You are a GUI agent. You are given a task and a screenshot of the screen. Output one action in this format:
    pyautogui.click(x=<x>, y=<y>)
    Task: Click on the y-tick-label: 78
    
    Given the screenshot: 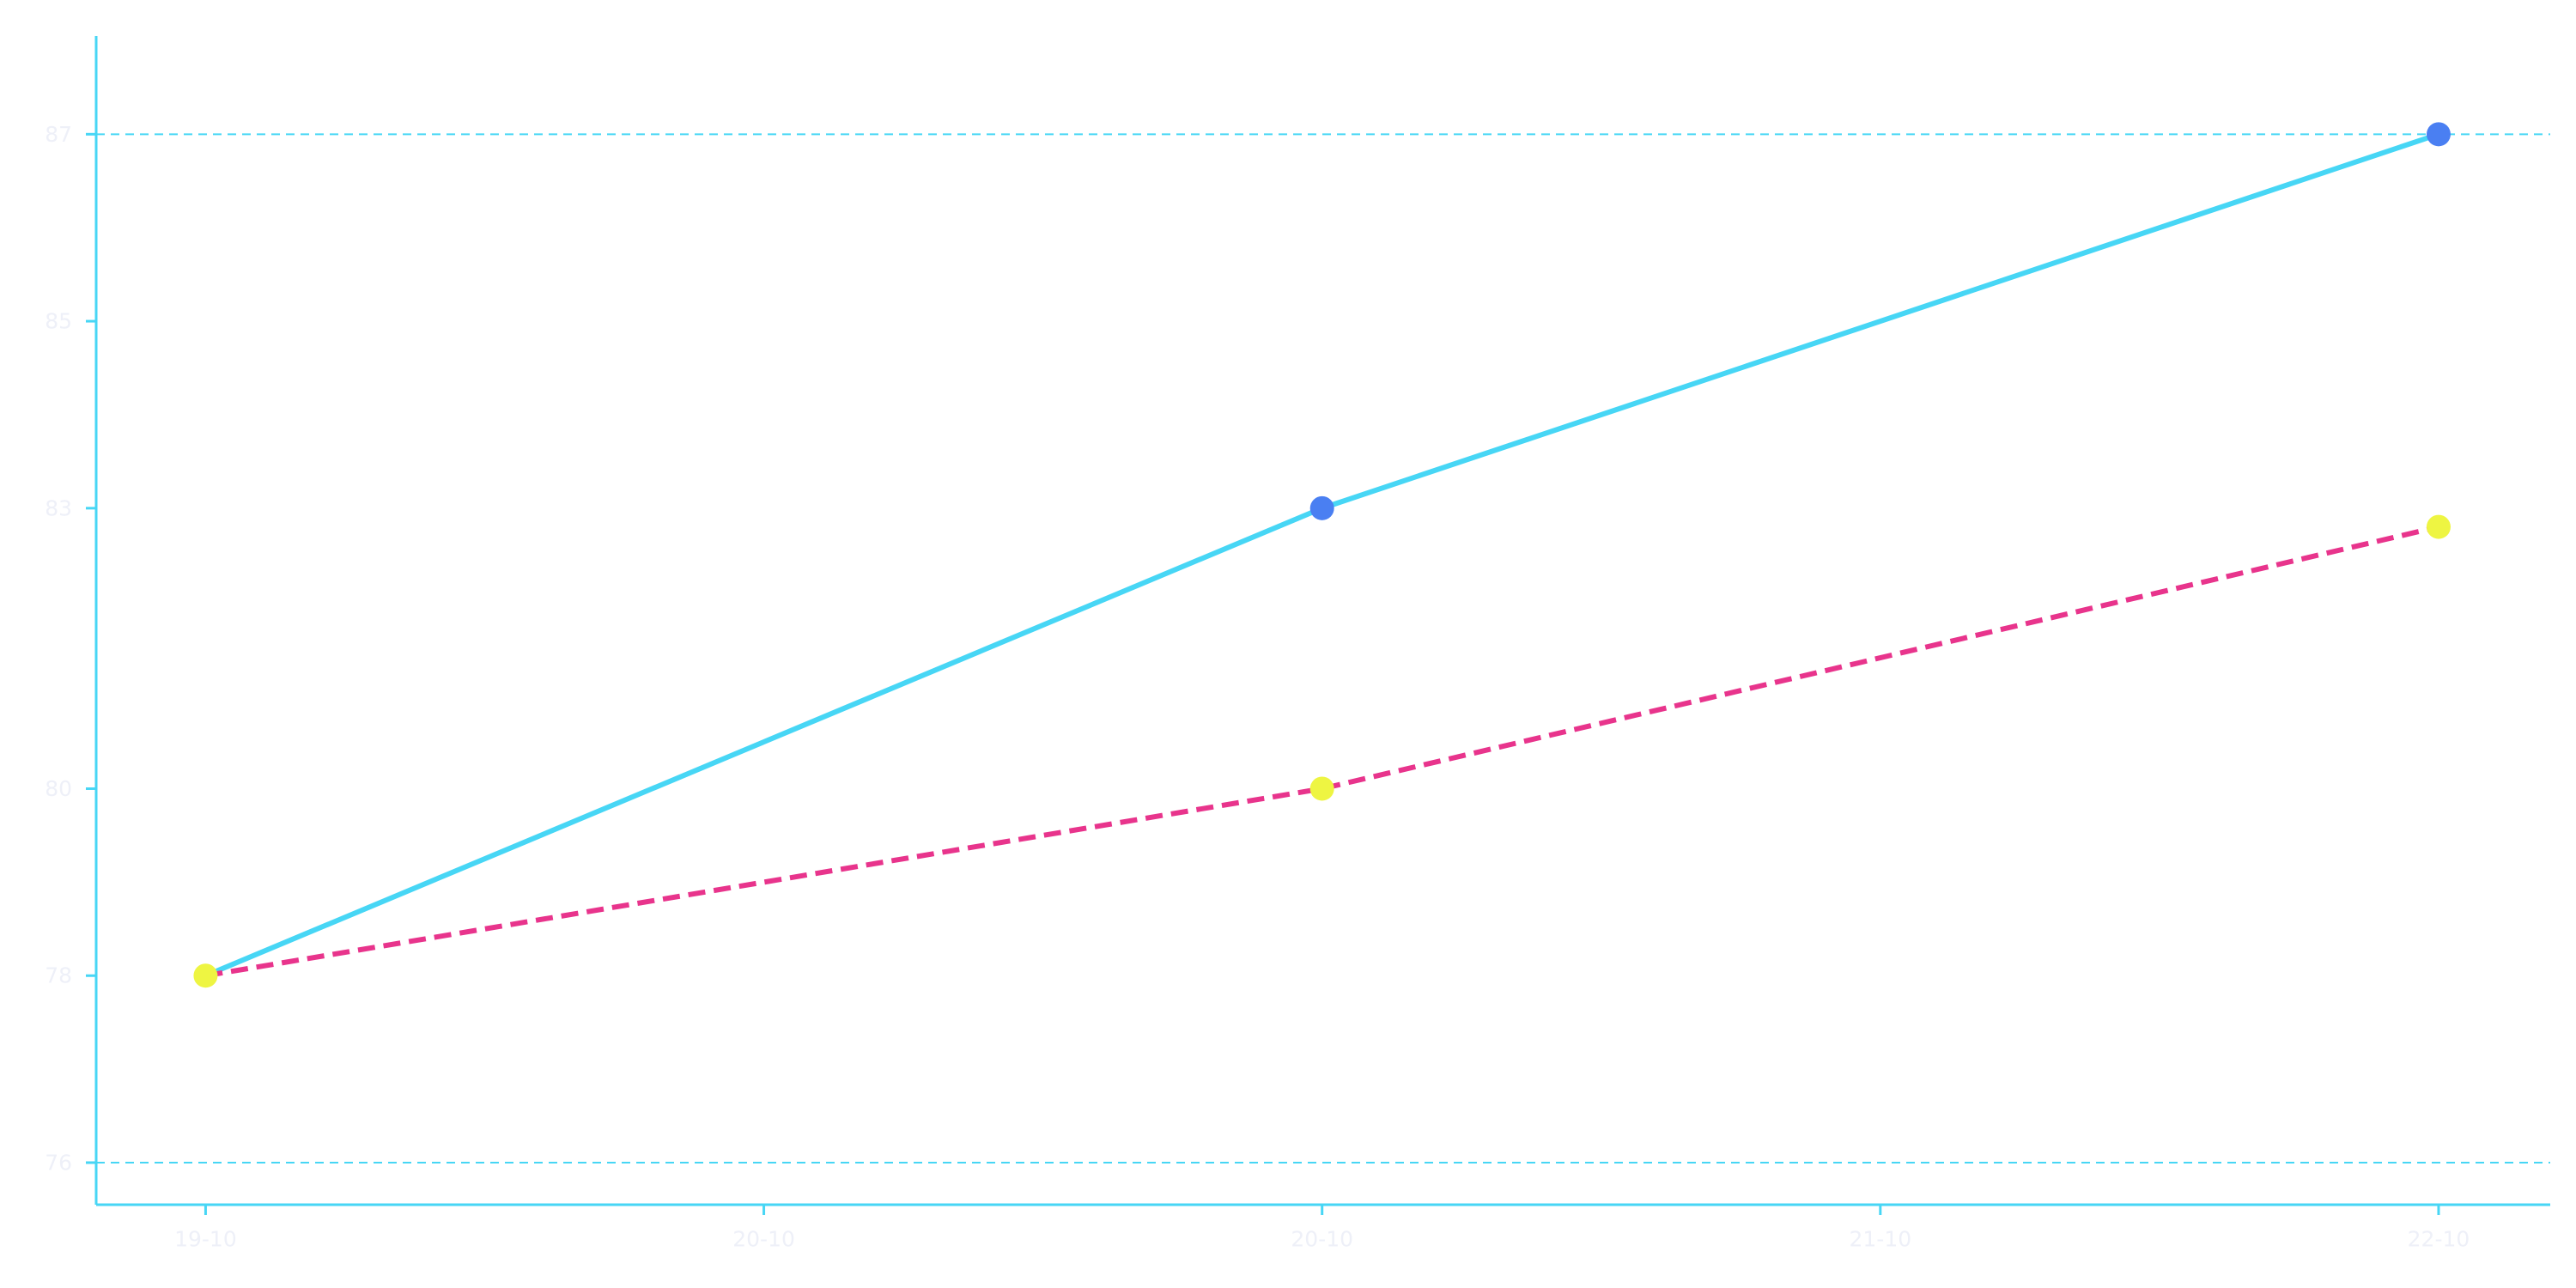 What is the action you would take?
    pyautogui.click(x=59, y=976)
    